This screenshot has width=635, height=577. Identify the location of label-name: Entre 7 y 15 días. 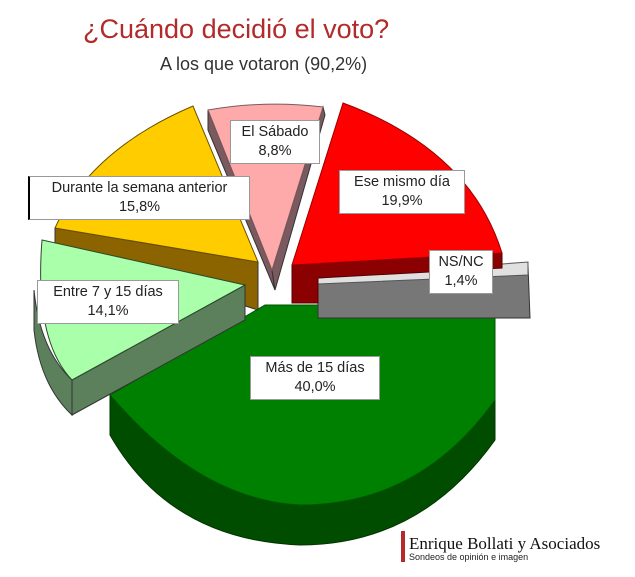
(108, 292).